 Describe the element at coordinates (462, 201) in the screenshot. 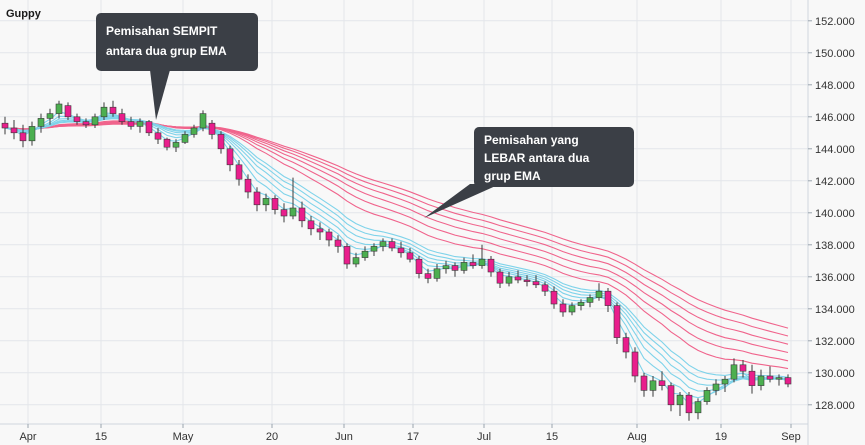

I see `callout-wide-pointer` at that location.